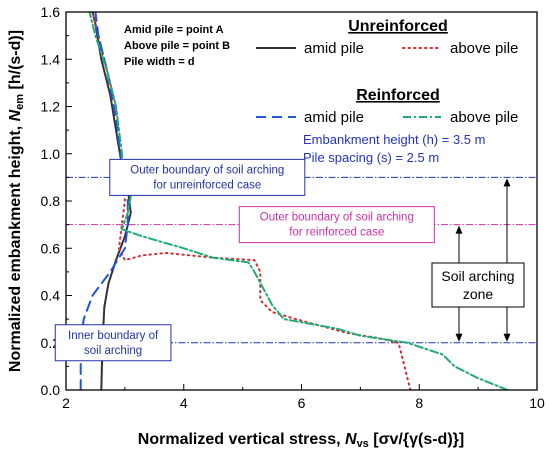 This screenshot has height=454, width=550. I want to click on pile-spacing-label: Pile spacing (s) = 2.5 m, so click(371, 157).